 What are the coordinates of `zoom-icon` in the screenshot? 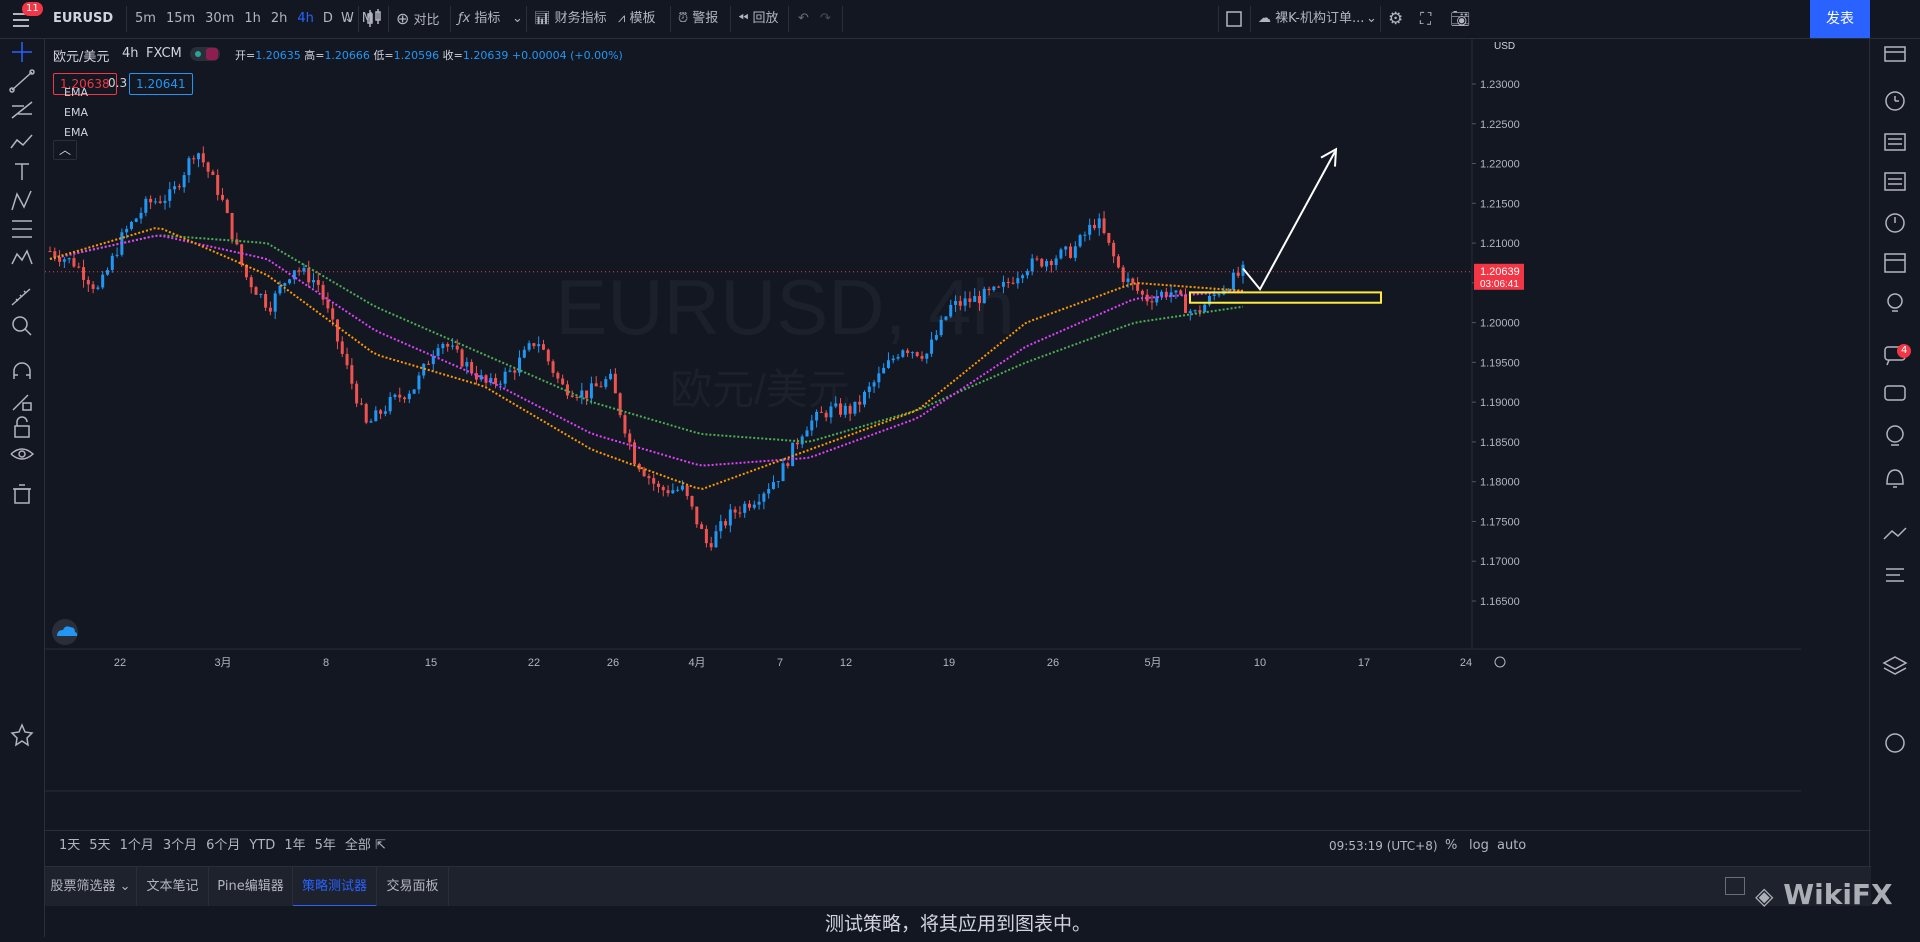 It's located at (22, 326).